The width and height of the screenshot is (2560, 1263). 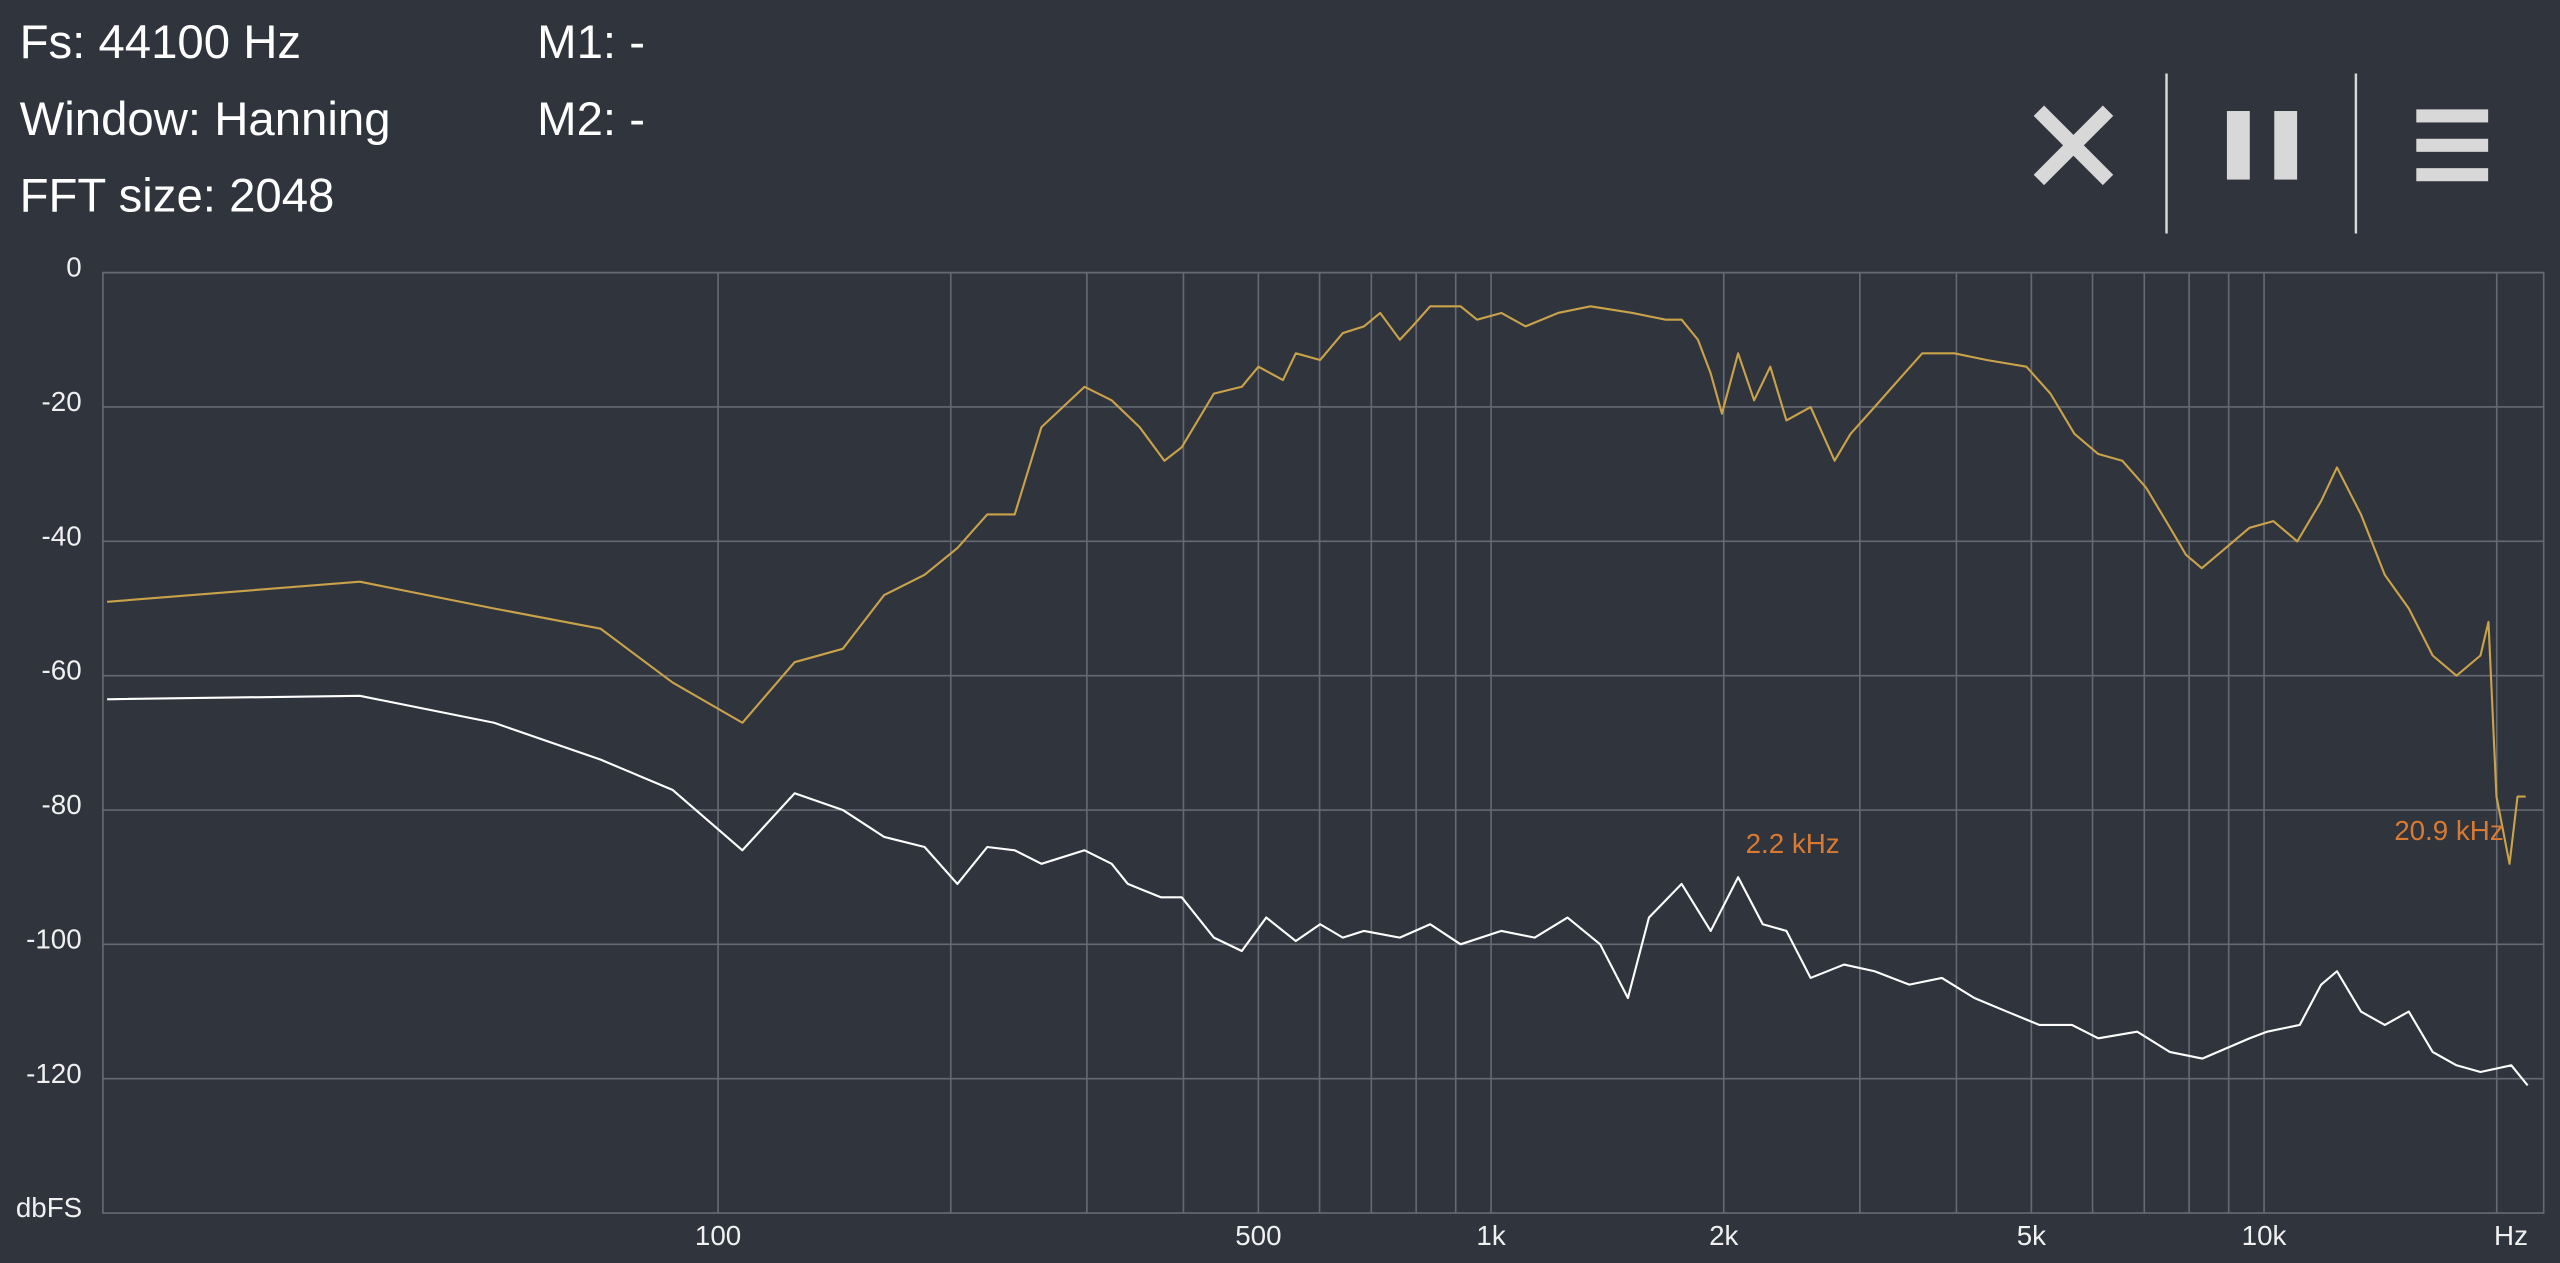 What do you see at coordinates (62, 401) in the screenshot?
I see `y-tick-label: -20` at bounding box center [62, 401].